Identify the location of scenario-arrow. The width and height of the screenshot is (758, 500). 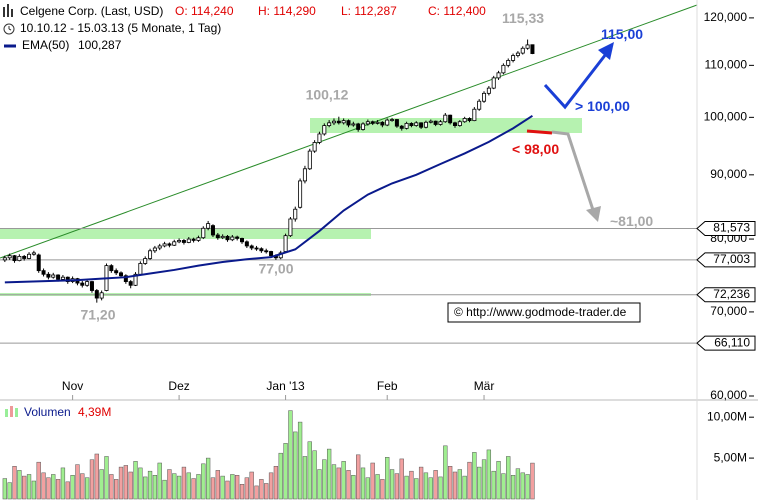
(575, 81).